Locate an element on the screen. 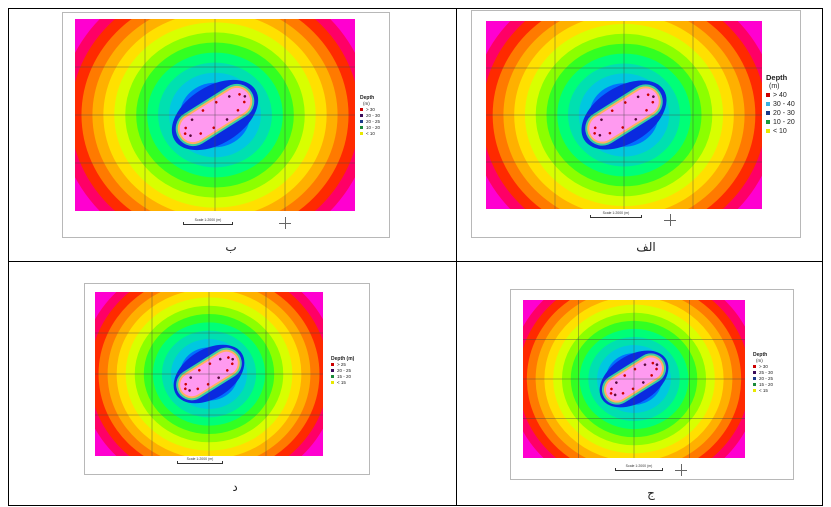  depth-legend: Depth (m) > 25 20 - 25 15 - 20 < 15 is located at coordinates (342, 371).